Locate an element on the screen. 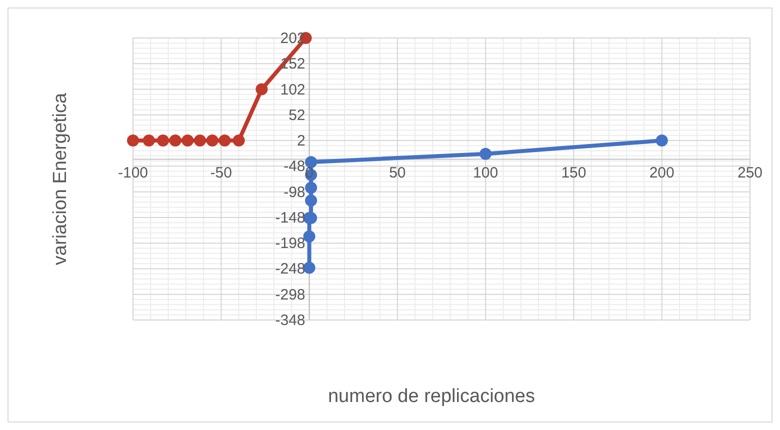 This screenshot has width=780, height=430. y-tick-label: -298 is located at coordinates (290, 295).